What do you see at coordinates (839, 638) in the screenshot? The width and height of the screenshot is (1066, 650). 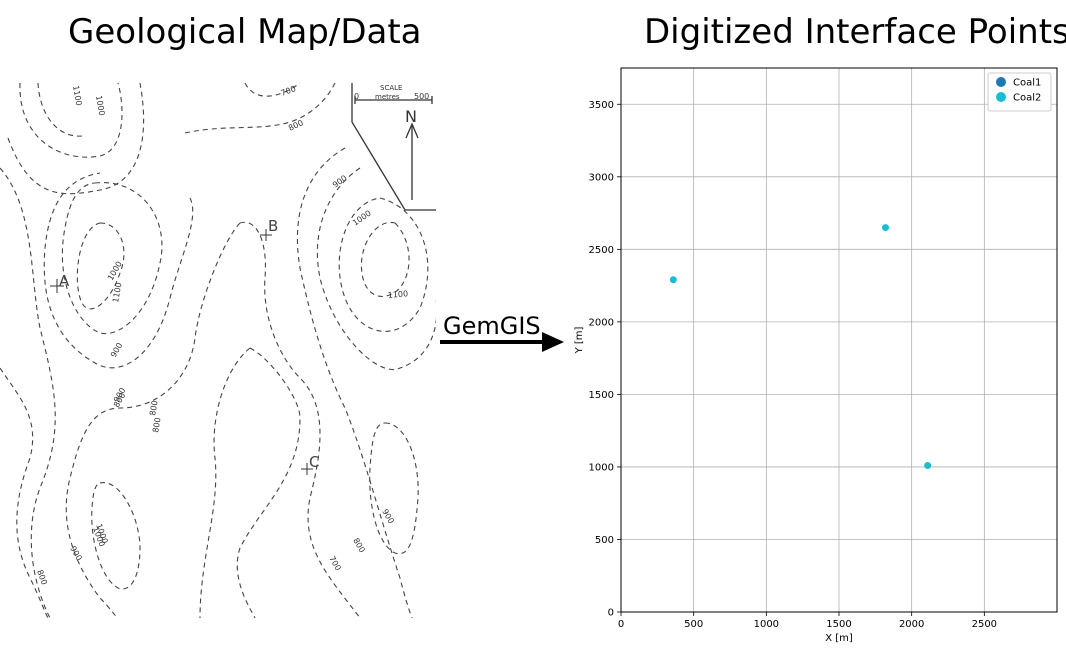 I see `x-axis-label: X [m]` at bounding box center [839, 638].